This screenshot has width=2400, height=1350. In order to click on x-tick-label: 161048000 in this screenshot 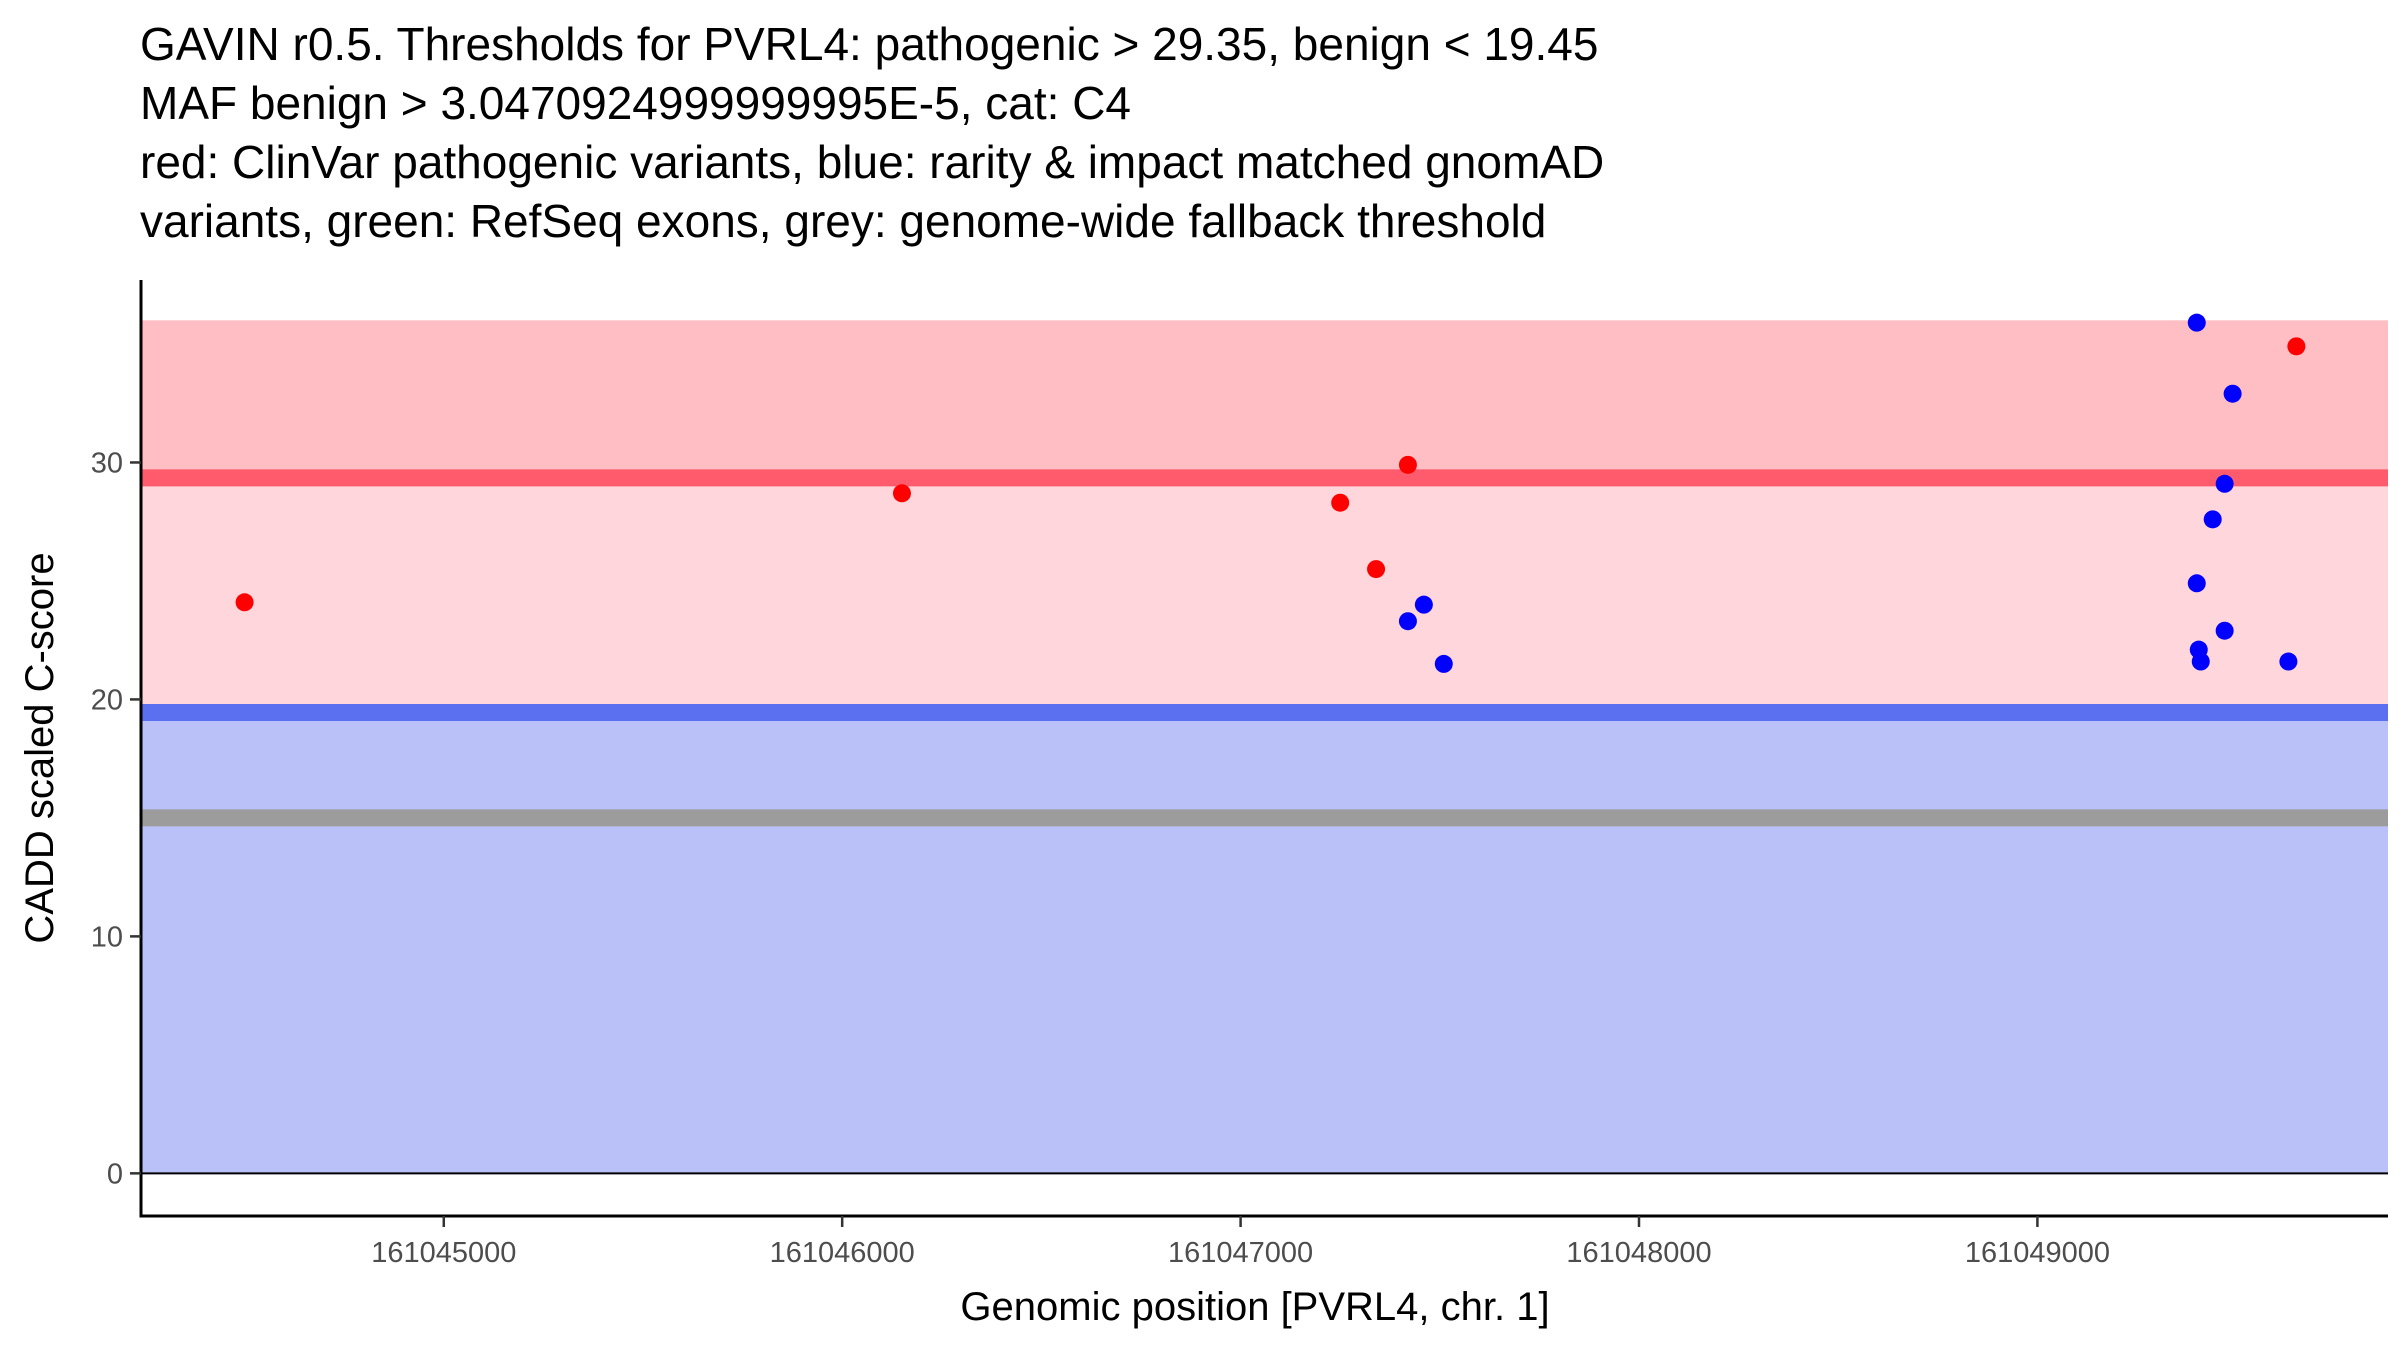, I will do `click(1638, 1253)`.